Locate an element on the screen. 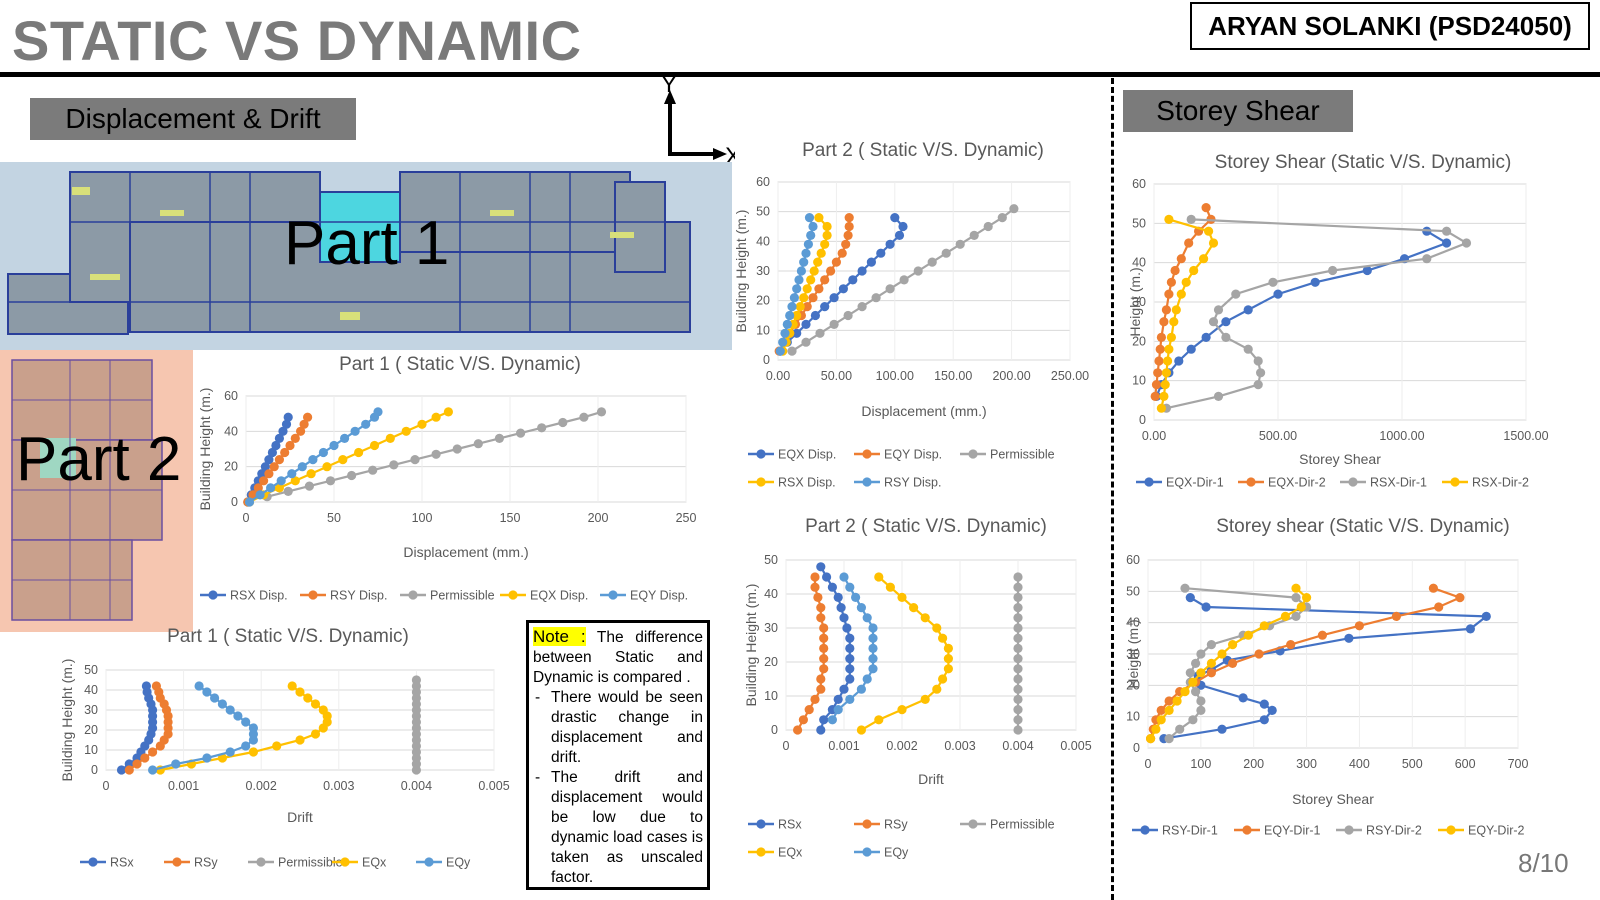  x-axis-label: Displacement (mm.) is located at coordinates (465, 552).